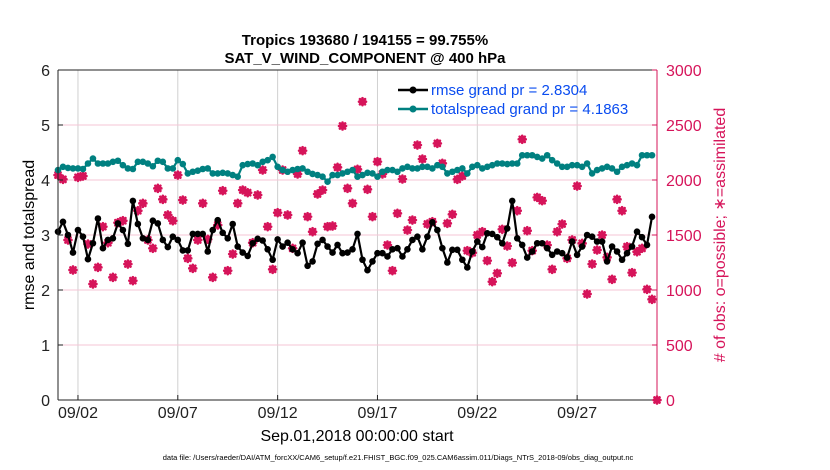  What do you see at coordinates (45, 346) in the screenshot?
I see `y-tick-label-left: 1` at bounding box center [45, 346].